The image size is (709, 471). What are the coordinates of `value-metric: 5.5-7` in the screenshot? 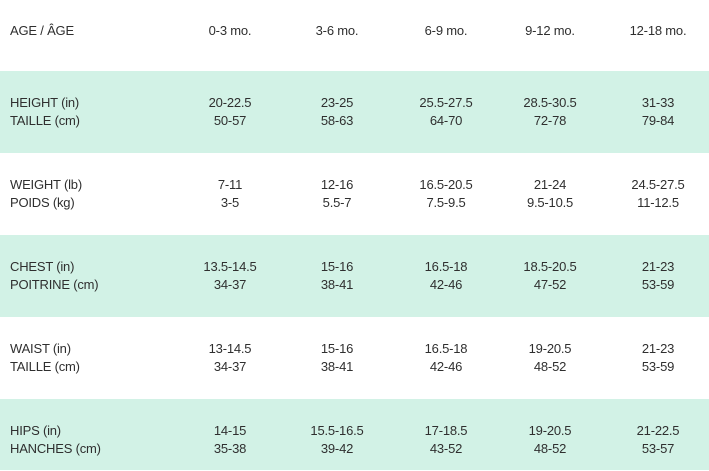 It's located at (337, 202).